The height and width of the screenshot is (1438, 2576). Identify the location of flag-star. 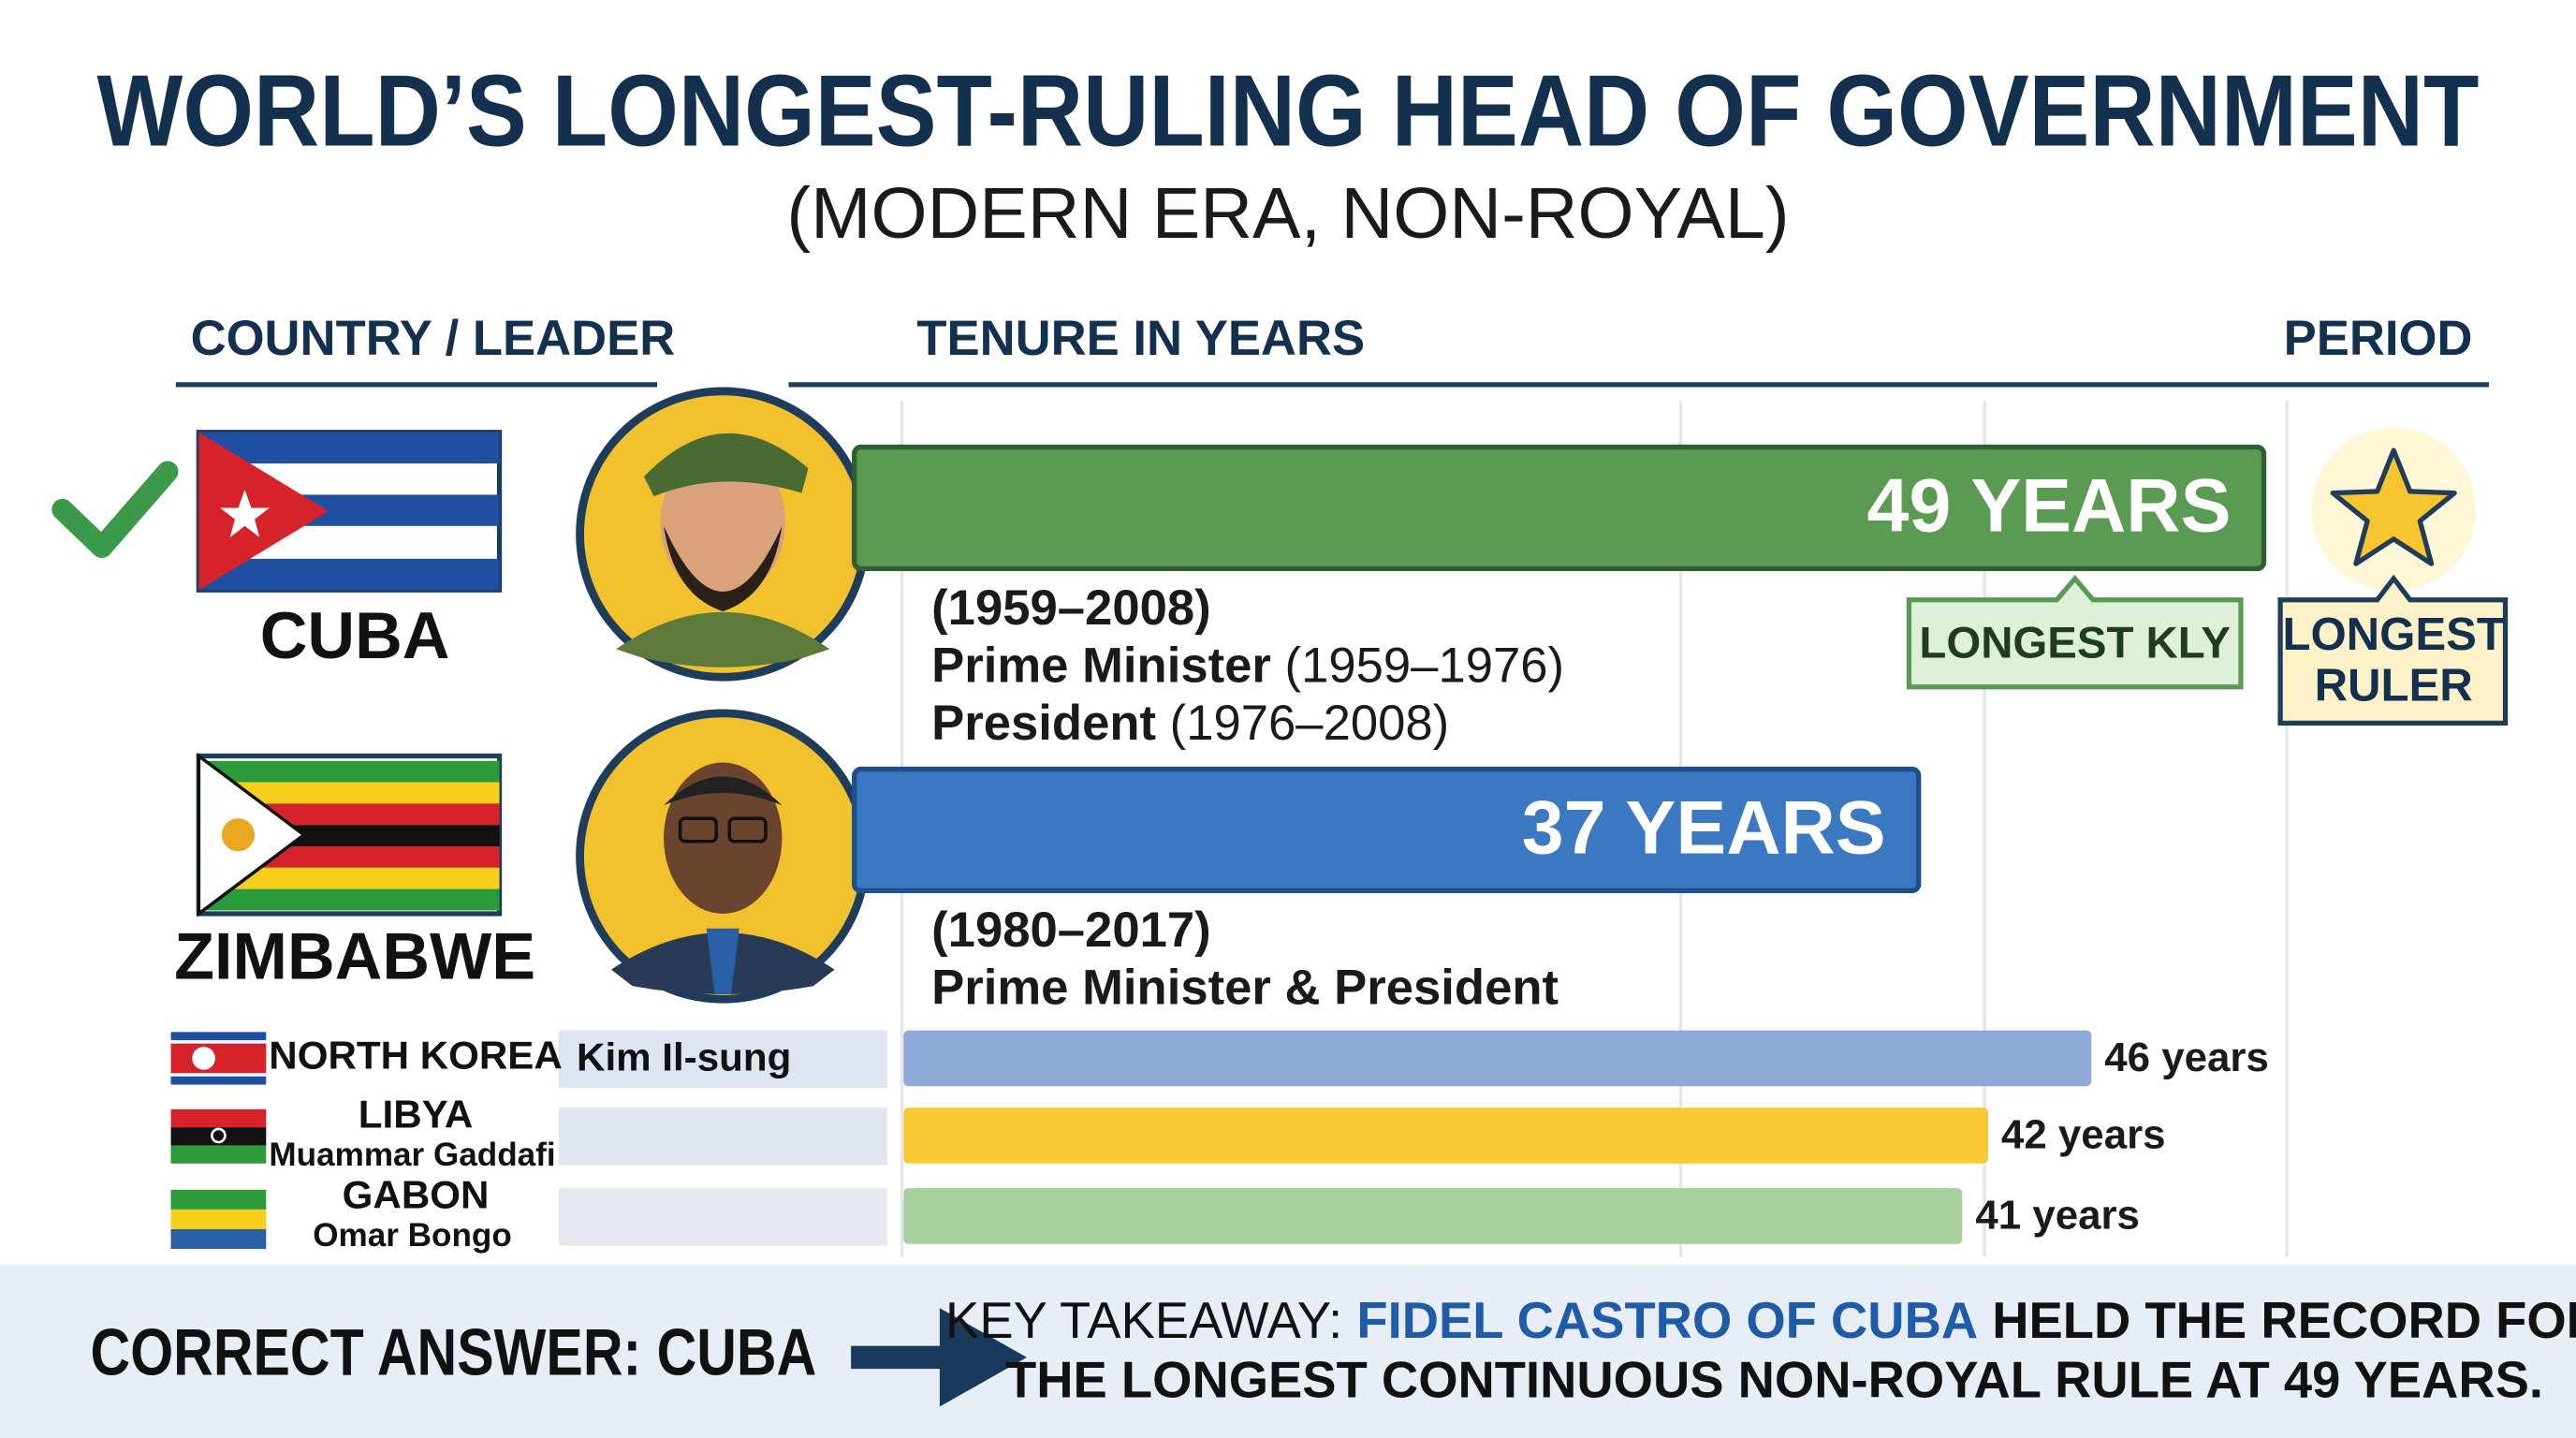
(245, 514).